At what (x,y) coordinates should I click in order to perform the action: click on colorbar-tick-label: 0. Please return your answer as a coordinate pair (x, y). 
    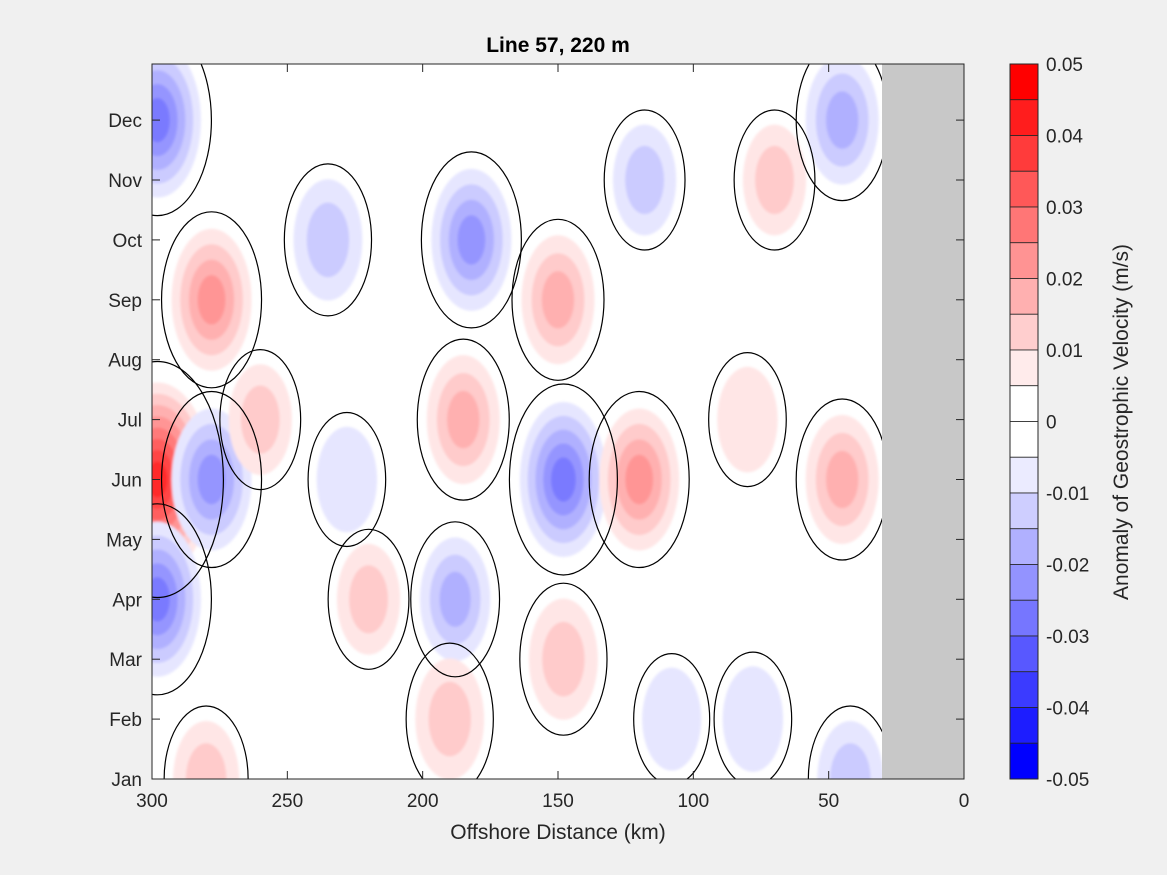
    Looking at the image, I should click on (1051, 423).